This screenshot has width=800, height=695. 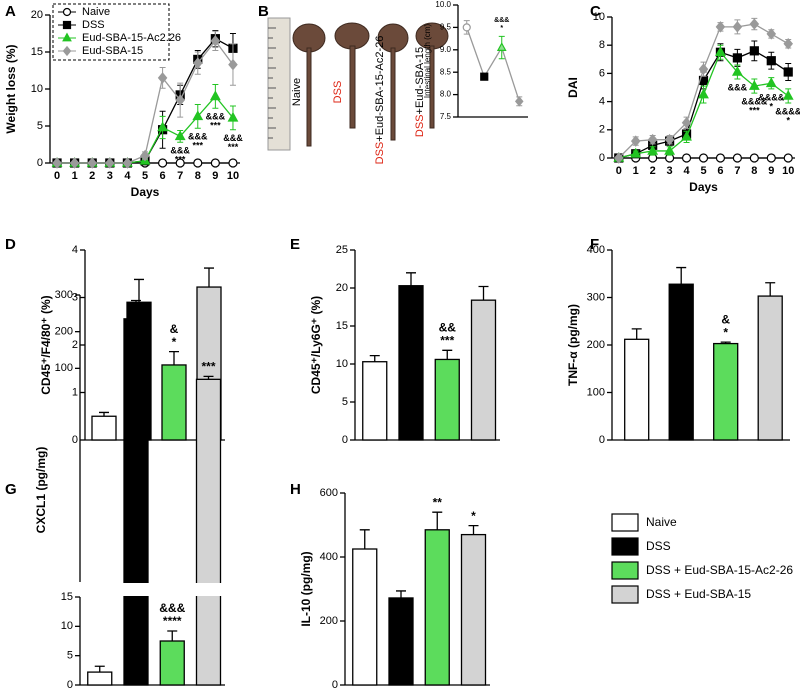 What do you see at coordinates (380, 100) in the screenshot?
I see `photo-label: DSS+Eud-SBA-15-Ac2-26` at bounding box center [380, 100].